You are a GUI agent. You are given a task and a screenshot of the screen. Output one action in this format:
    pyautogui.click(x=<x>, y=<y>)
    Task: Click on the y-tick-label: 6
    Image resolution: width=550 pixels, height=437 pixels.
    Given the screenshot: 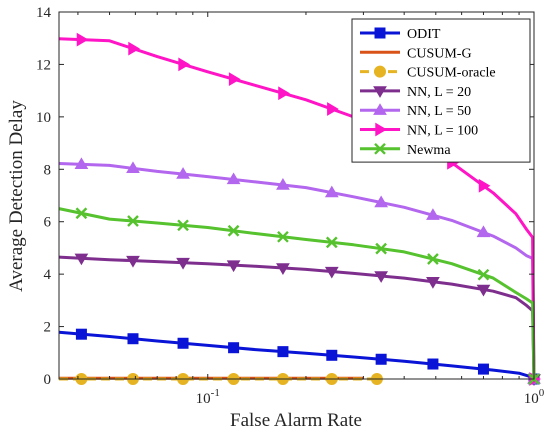 What is the action you would take?
    pyautogui.click(x=48, y=223)
    